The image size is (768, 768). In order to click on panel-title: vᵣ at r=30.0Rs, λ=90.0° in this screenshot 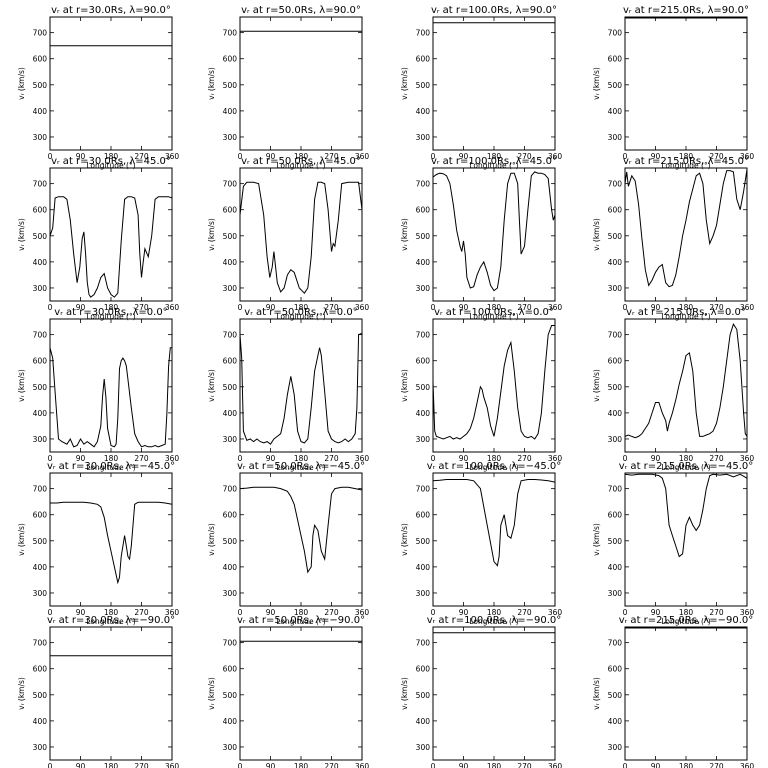, I will do `click(111, 10)`.